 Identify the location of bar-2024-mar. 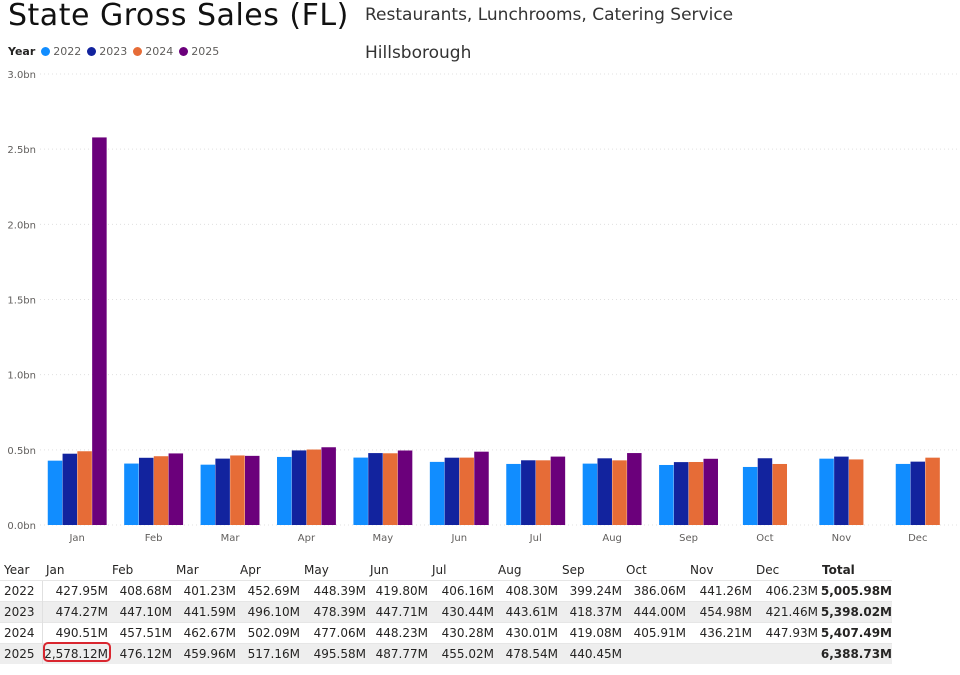
(237, 490).